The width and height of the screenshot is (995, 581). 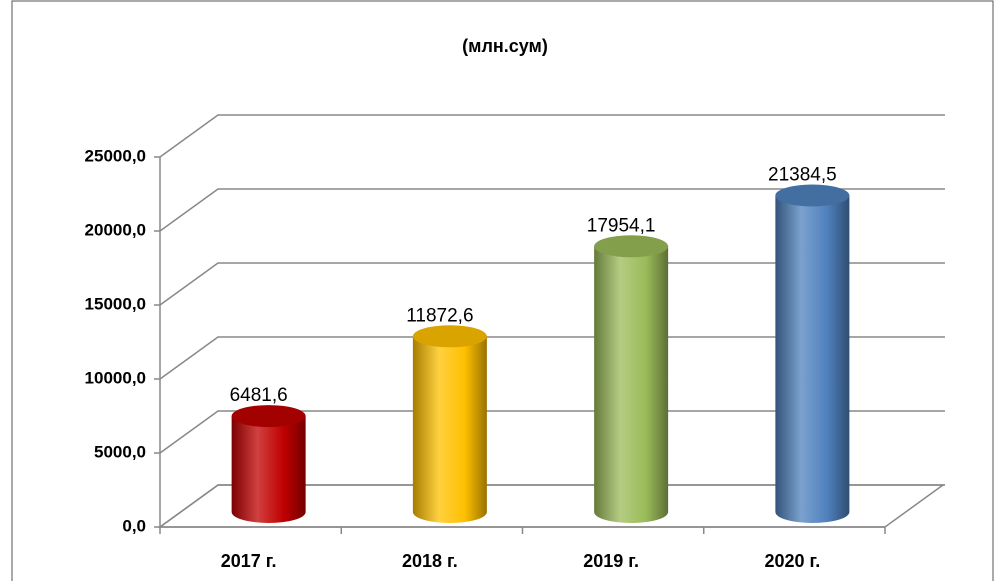 What do you see at coordinates (120, 451) in the screenshot?
I see `y-tick-label: 5000,0` at bounding box center [120, 451].